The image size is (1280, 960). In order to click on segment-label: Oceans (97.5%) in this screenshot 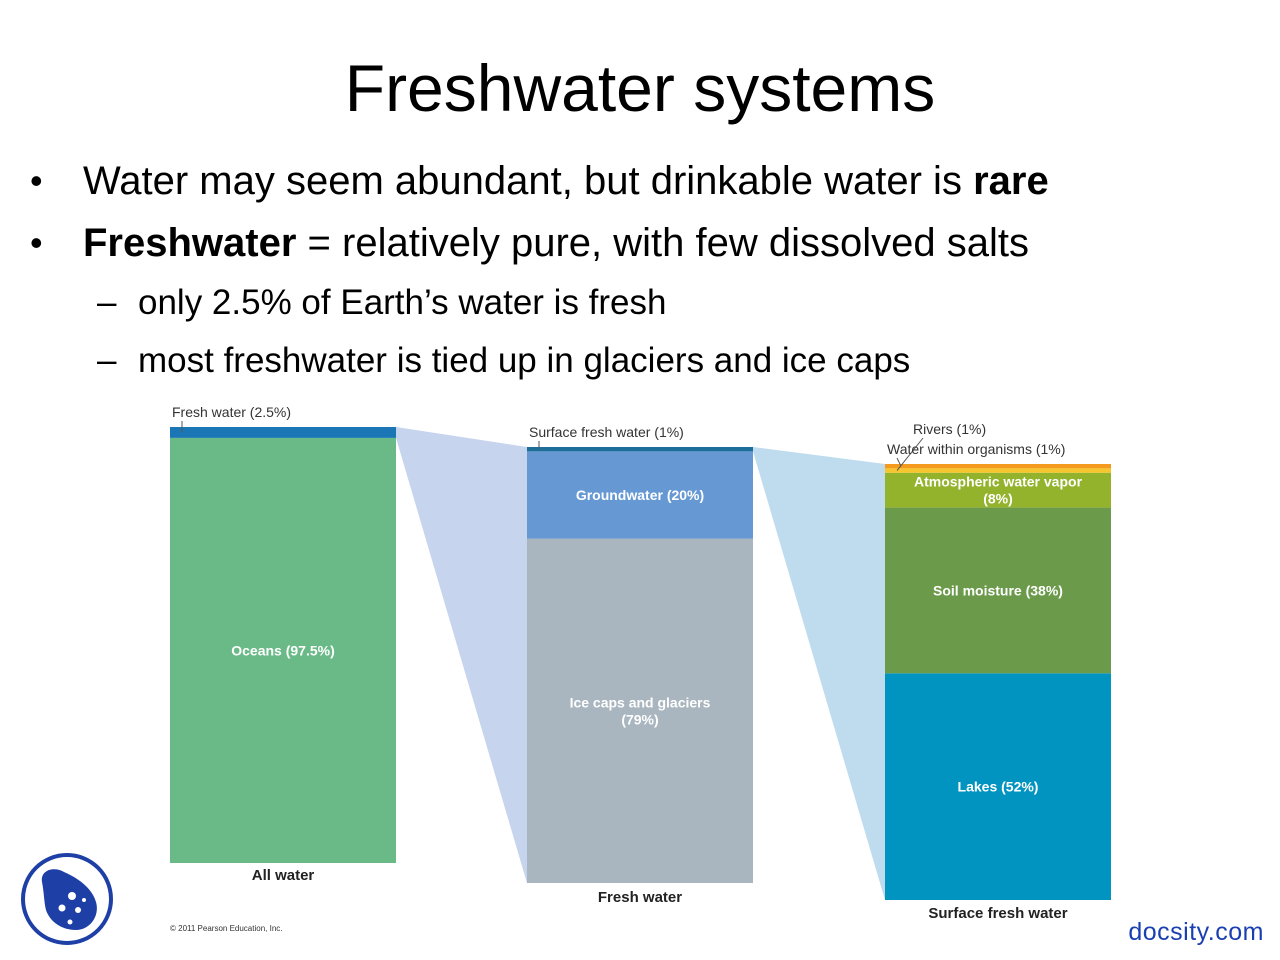, I will do `click(283, 650)`.